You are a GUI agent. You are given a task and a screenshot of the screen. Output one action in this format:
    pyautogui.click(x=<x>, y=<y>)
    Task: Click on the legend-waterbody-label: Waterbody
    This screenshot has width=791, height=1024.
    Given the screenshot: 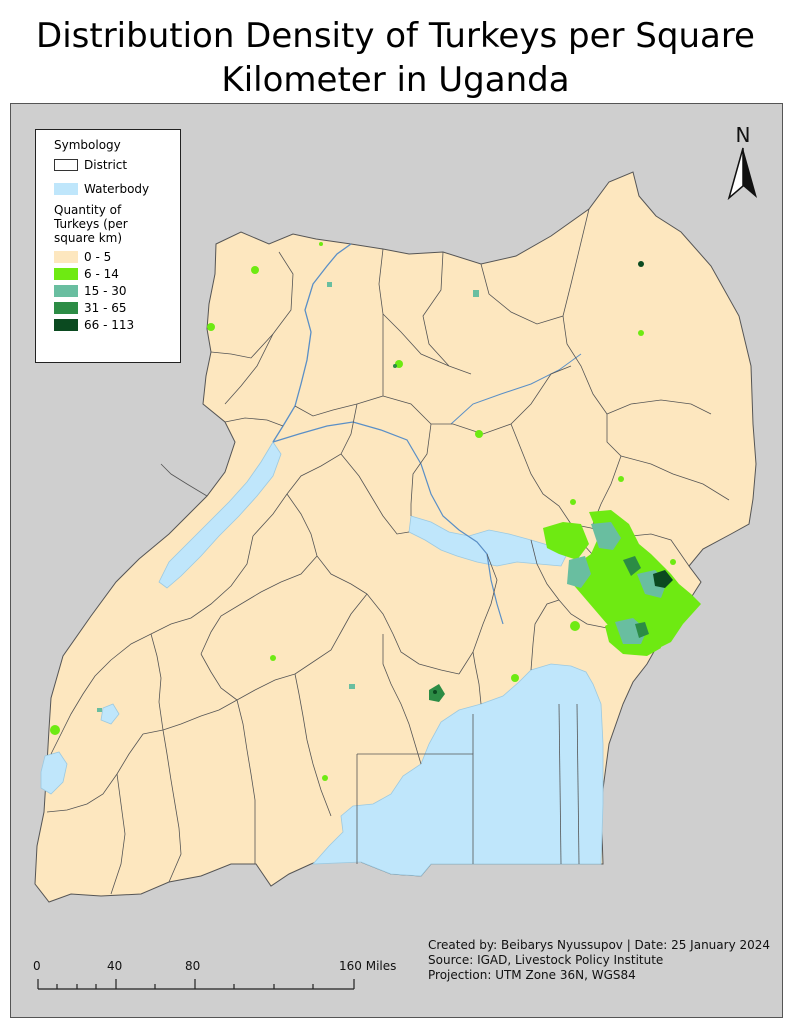 What is the action you would take?
    pyautogui.click(x=117, y=188)
    